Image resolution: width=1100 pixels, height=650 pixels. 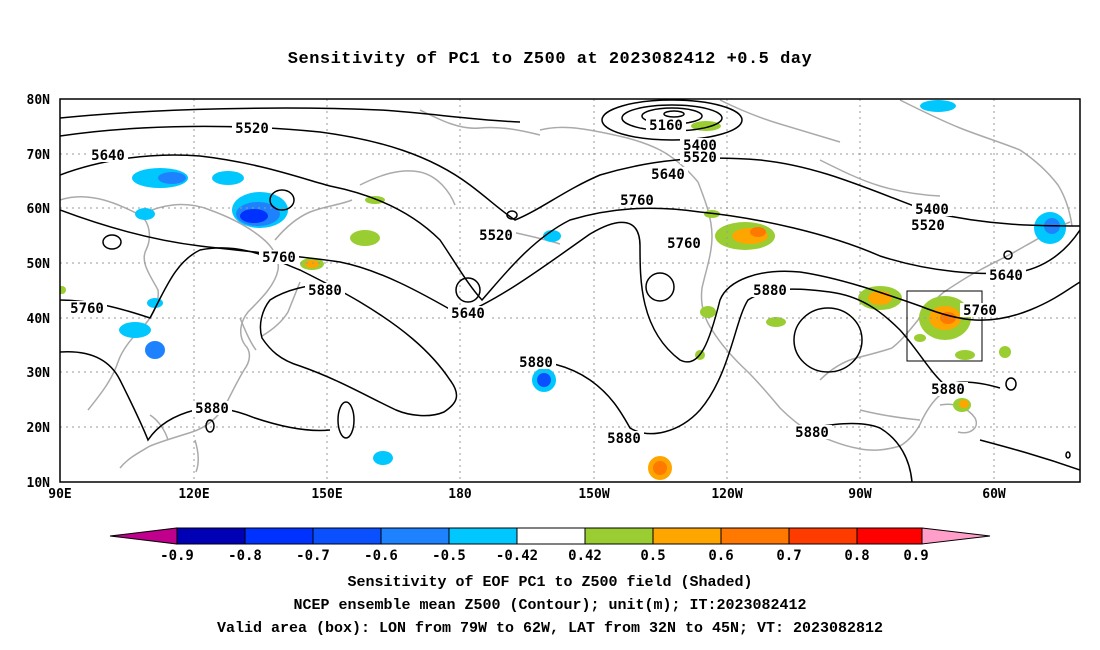 I want to click on lon-label: 180, so click(x=460, y=494).